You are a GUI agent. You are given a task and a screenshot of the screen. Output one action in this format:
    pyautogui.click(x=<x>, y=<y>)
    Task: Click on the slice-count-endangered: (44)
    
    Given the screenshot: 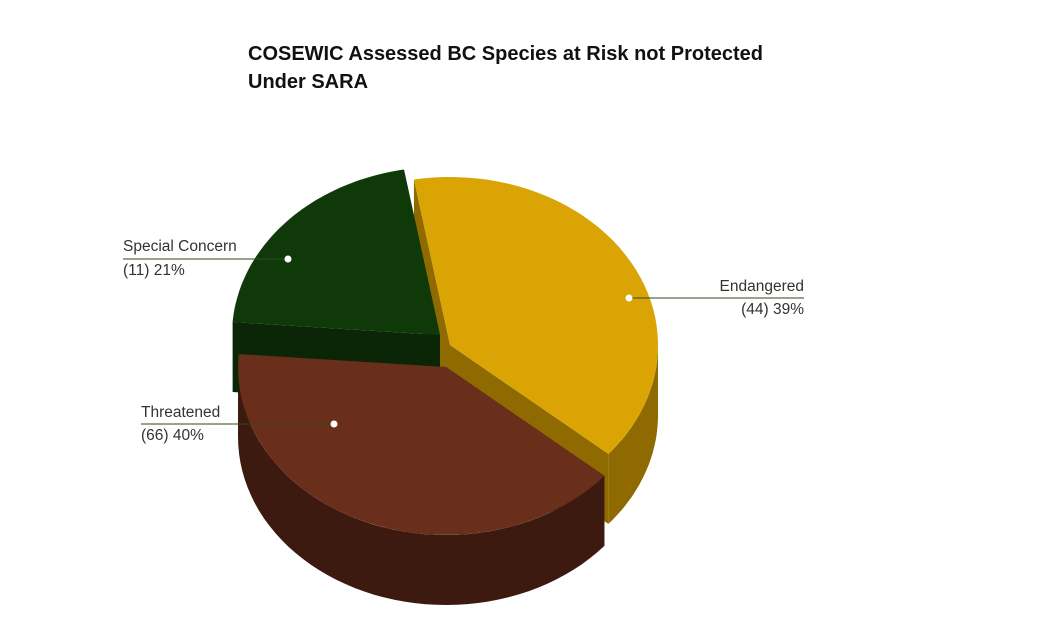 What is the action you would take?
    pyautogui.click(x=755, y=309)
    